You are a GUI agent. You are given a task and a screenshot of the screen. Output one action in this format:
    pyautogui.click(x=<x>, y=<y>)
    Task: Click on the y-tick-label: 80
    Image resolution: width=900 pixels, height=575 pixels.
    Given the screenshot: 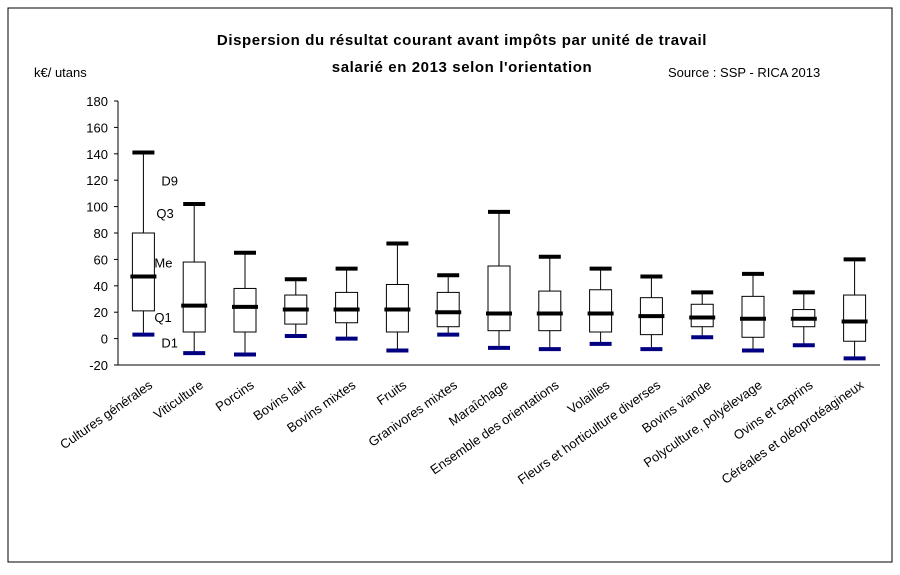 What is the action you would take?
    pyautogui.click(x=101, y=233)
    